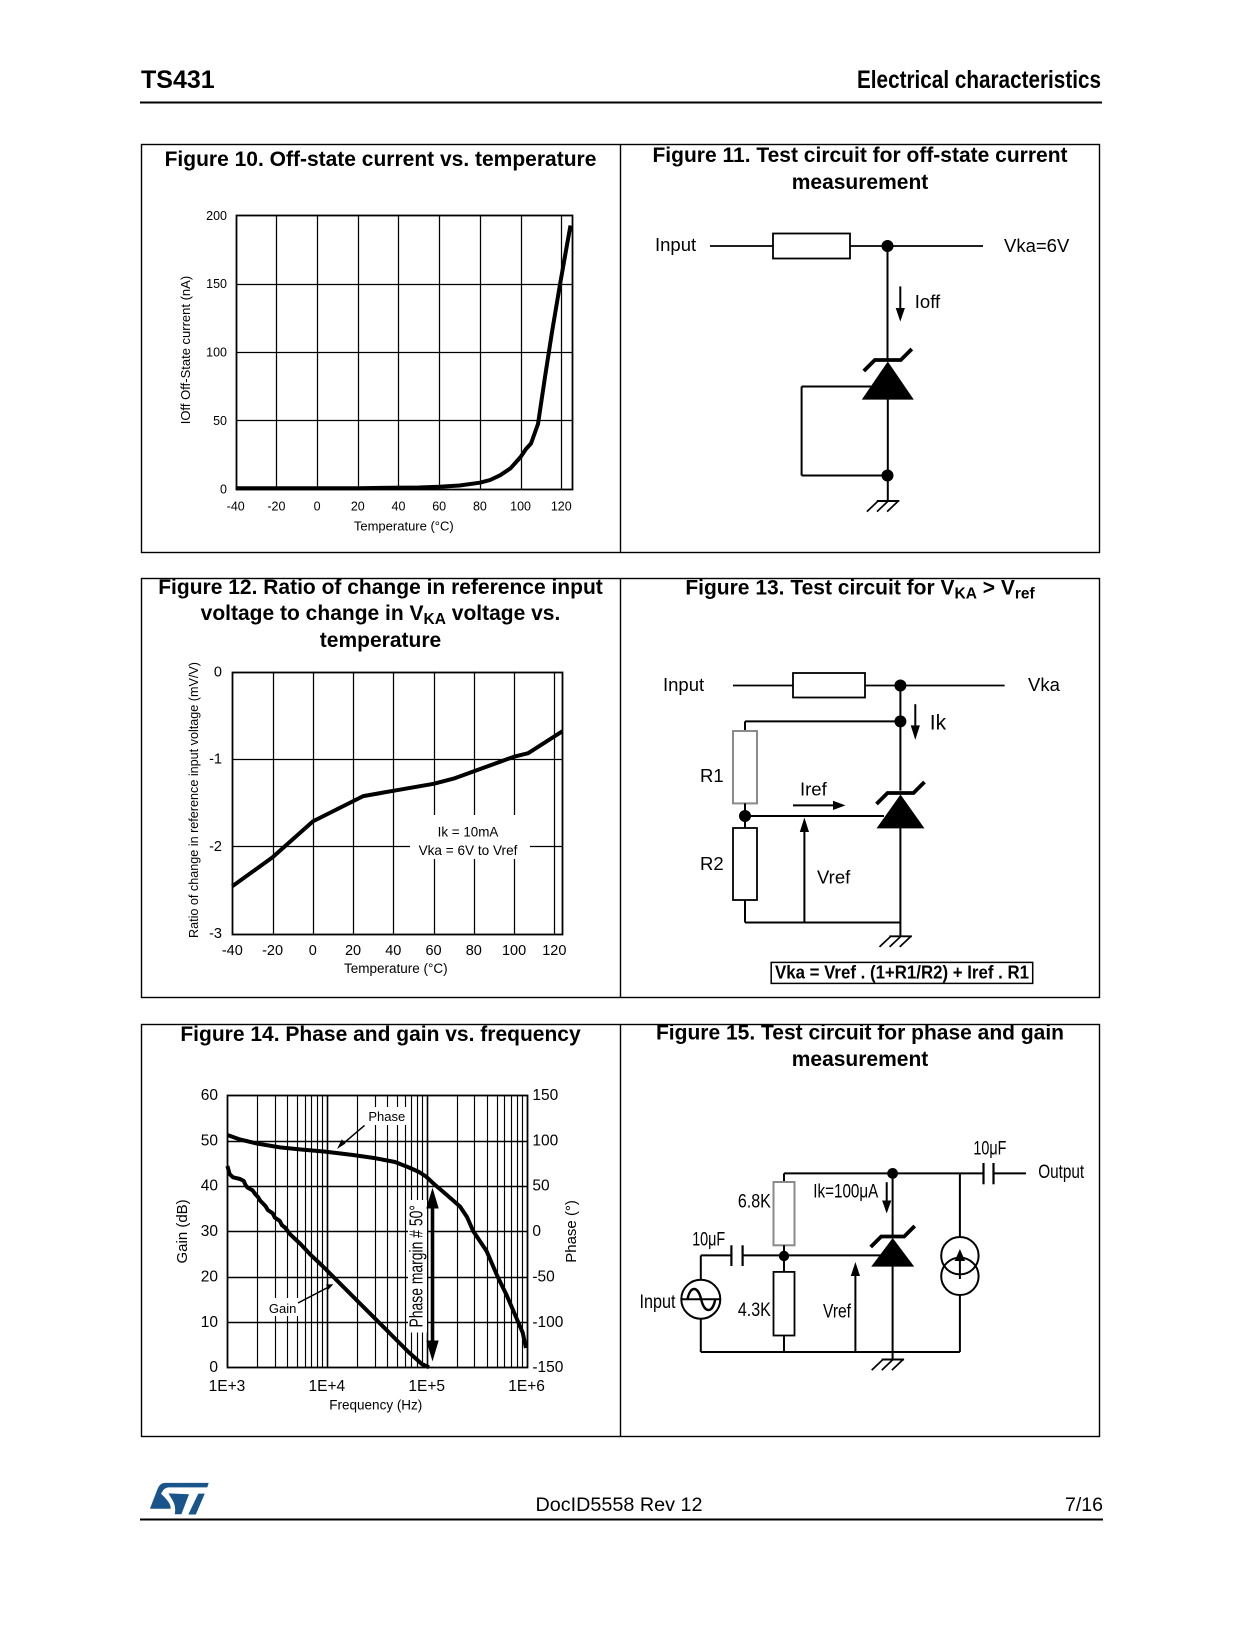 The width and height of the screenshot is (1242, 1650). What do you see at coordinates (712, 775) in the screenshot?
I see `svg-text: R1` at bounding box center [712, 775].